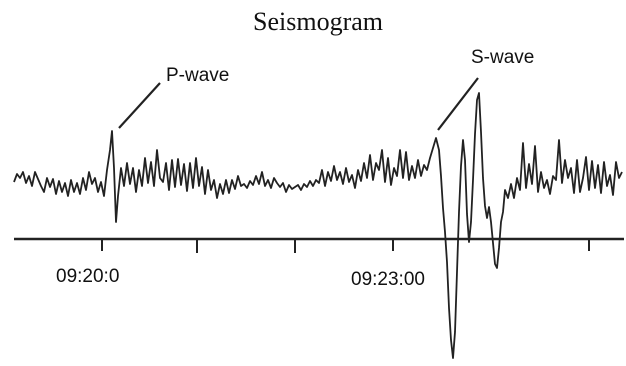 Image resolution: width=626 pixels, height=366 pixels. Describe the element at coordinates (318, 21) in the screenshot. I see `figure-title: Seismogram` at that location.